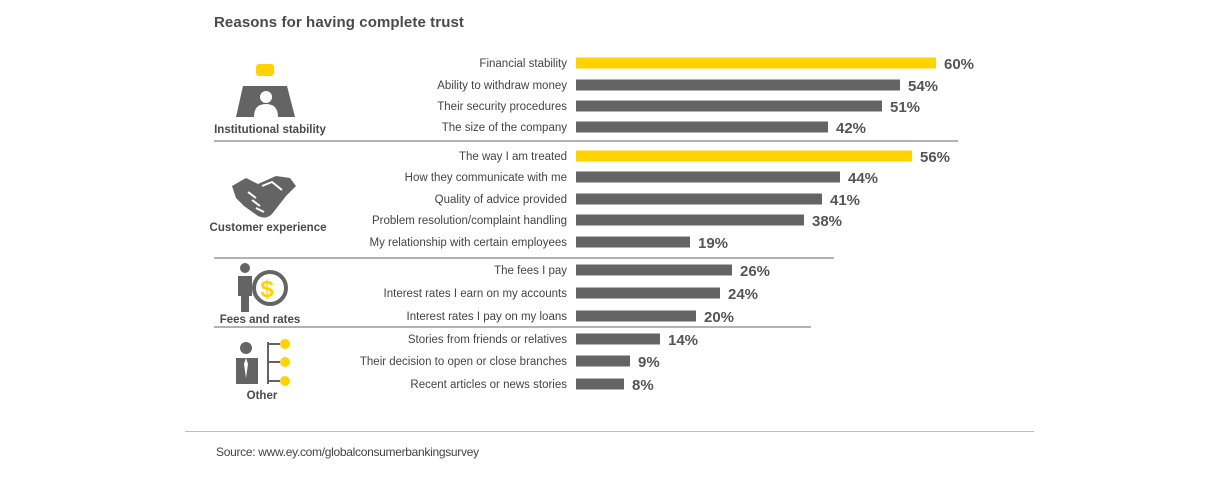 Image resolution: width=1218 pixels, height=478 pixels. What do you see at coordinates (487, 317) in the screenshot?
I see `category-label: Interest rates I pay on my loans` at bounding box center [487, 317].